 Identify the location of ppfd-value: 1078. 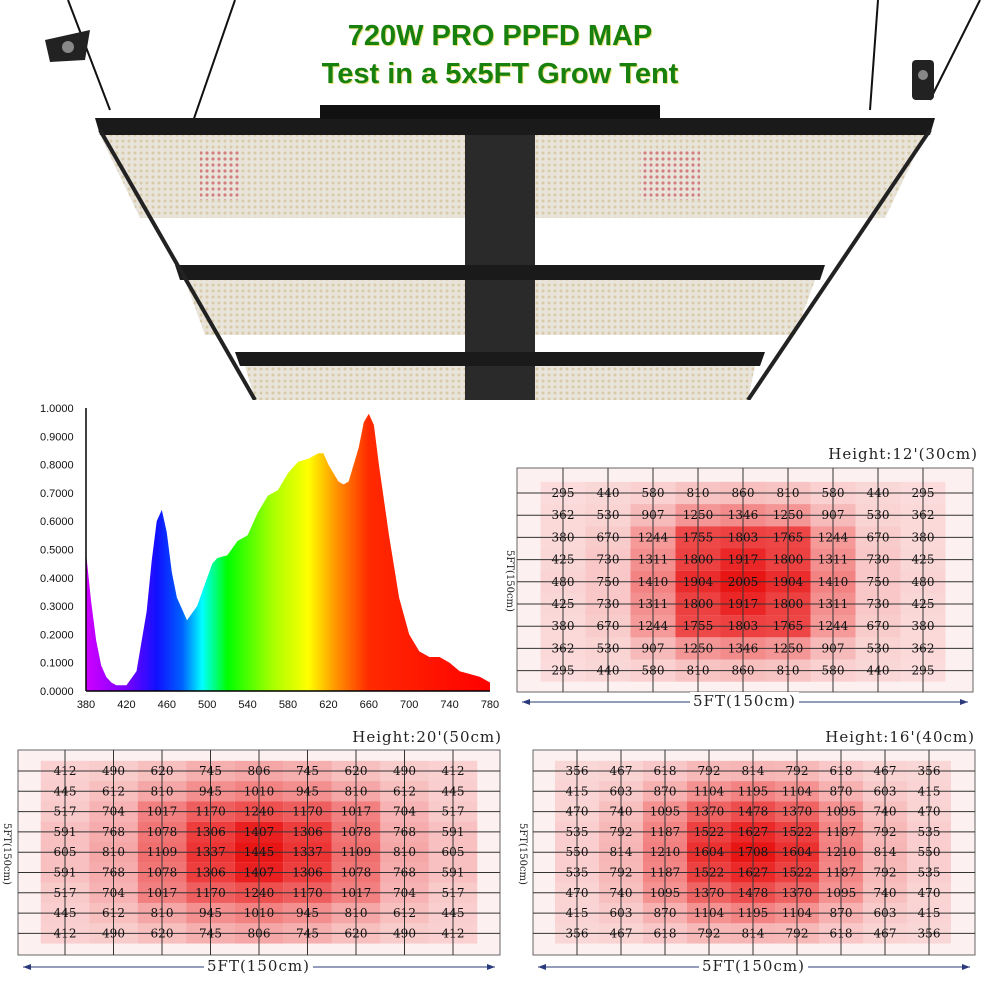
(356, 832).